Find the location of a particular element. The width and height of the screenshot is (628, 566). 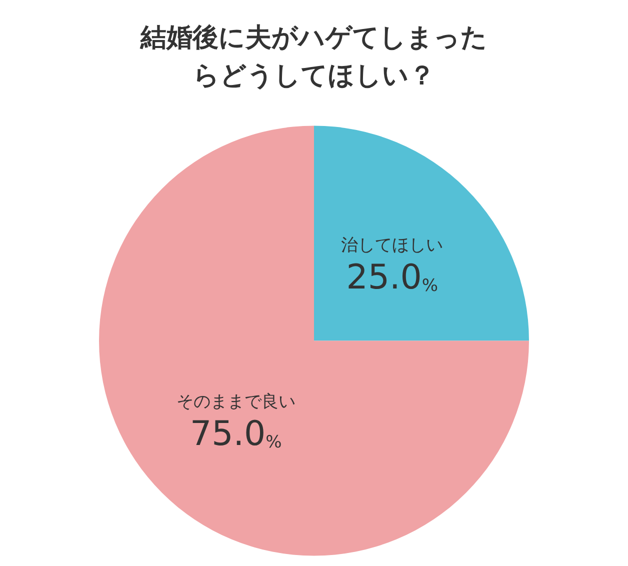

data-label: 75.0% is located at coordinates (236, 434).